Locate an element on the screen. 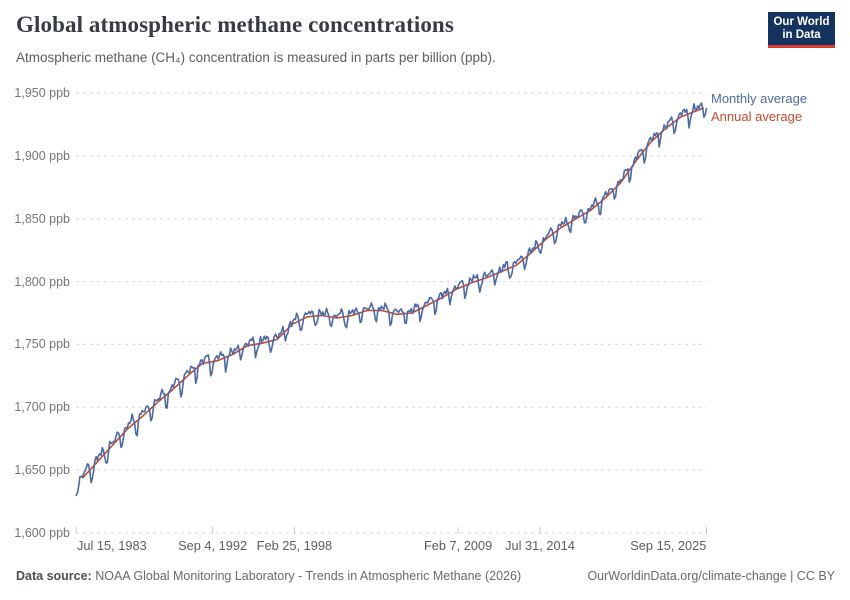 The height and width of the screenshot is (600, 850). x-axis-label: Sep 4, 1992 is located at coordinates (213, 545).